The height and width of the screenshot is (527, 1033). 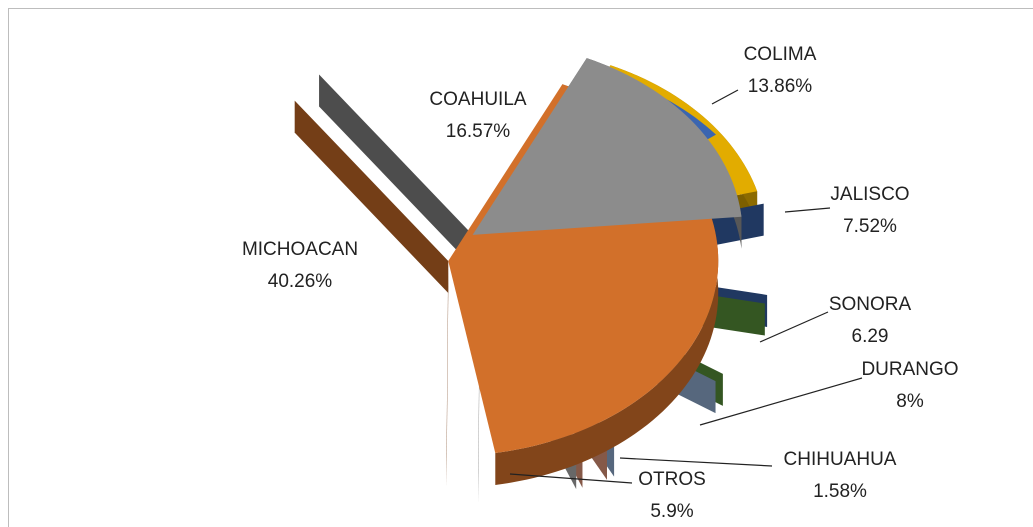 What do you see at coordinates (478, 131) in the screenshot?
I see `value-label: 16.57%` at bounding box center [478, 131].